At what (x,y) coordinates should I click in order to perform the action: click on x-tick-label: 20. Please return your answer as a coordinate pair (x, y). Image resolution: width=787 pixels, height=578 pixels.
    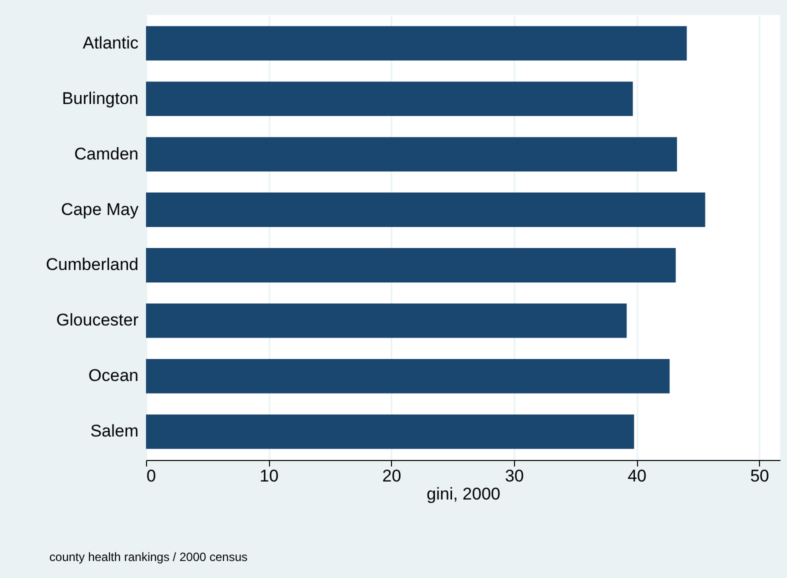
    Looking at the image, I should click on (392, 476).